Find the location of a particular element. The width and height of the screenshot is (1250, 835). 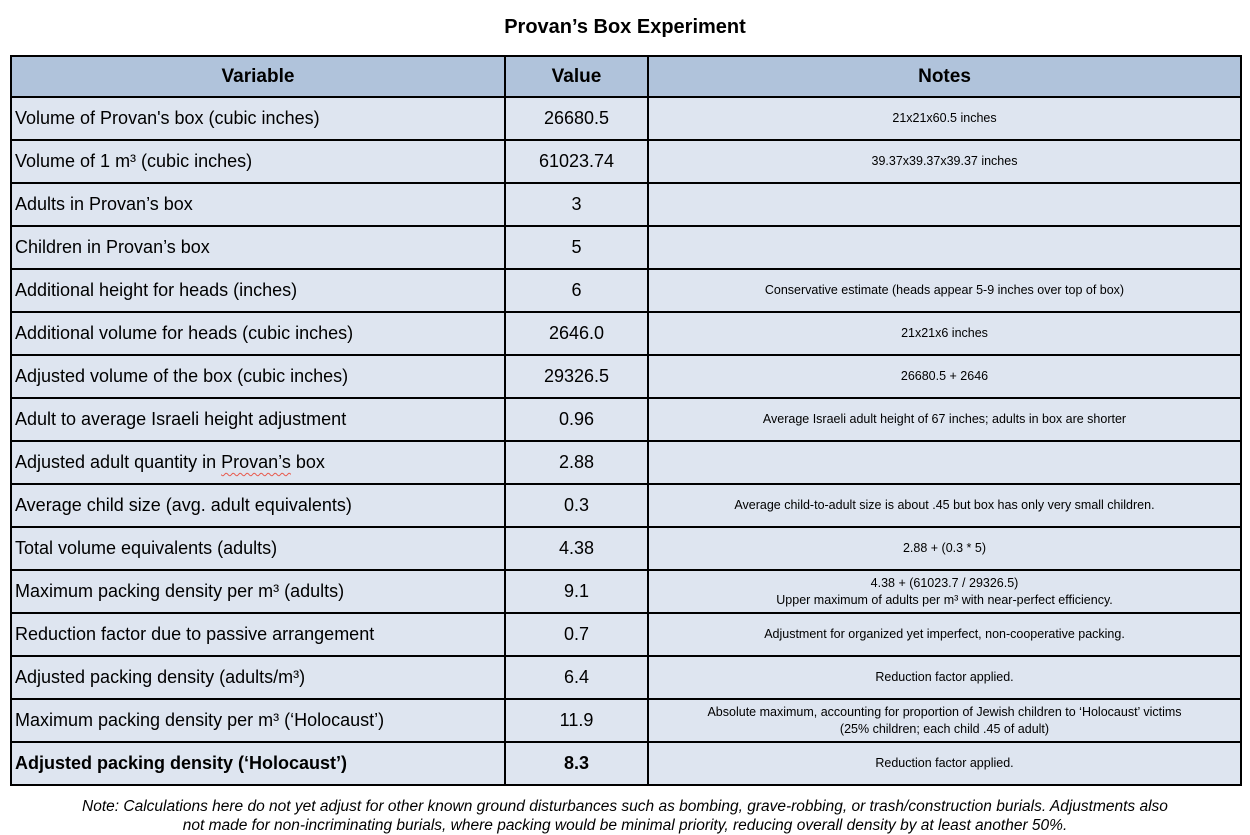

value-cell: 0.7 is located at coordinates (576, 634).